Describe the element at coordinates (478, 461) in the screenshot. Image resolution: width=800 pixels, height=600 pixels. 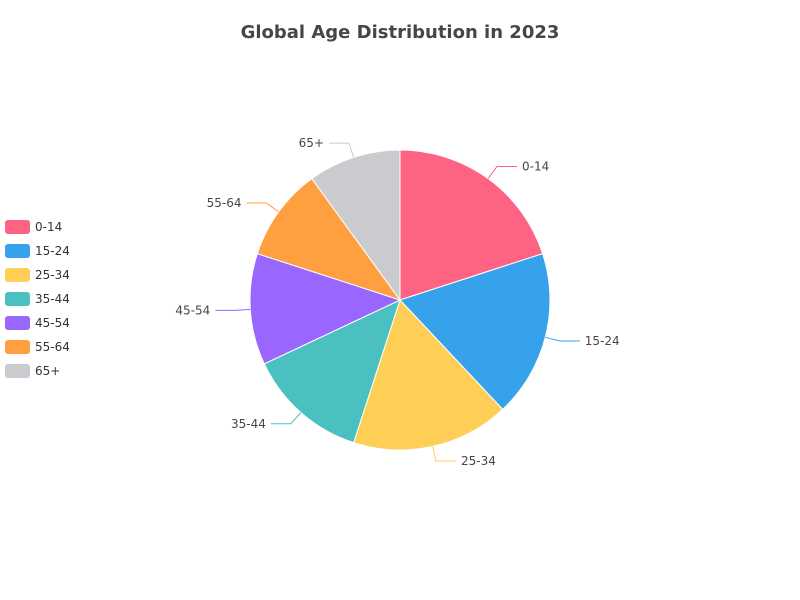
I see `slice-label-25-34: 25-34` at that location.